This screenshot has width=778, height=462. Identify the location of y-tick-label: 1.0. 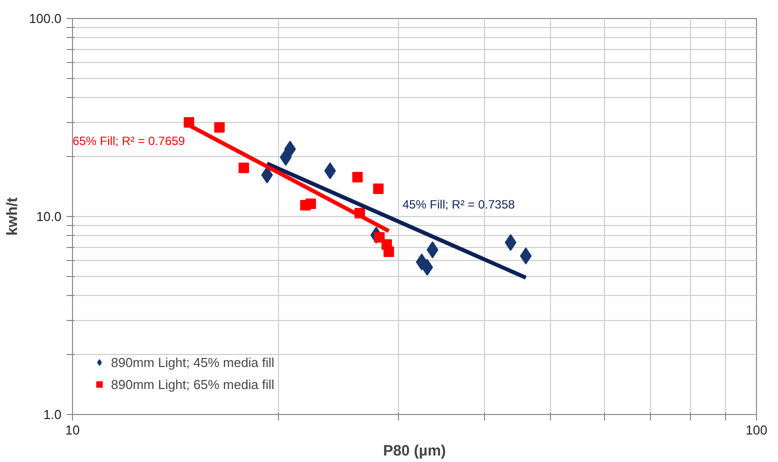
(52, 414).